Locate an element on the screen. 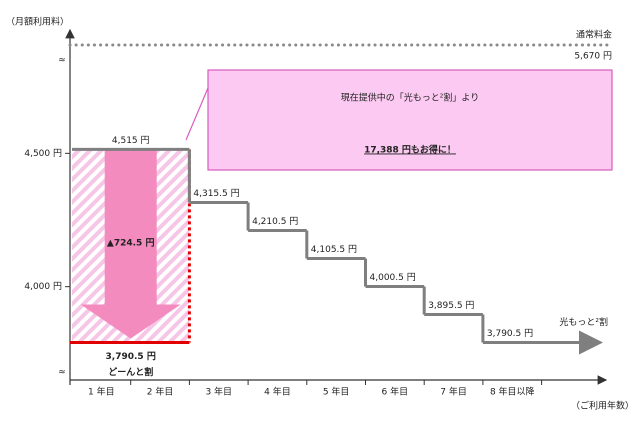 The image size is (640, 426). normal-price-value: 5,670 円 is located at coordinates (593, 56).